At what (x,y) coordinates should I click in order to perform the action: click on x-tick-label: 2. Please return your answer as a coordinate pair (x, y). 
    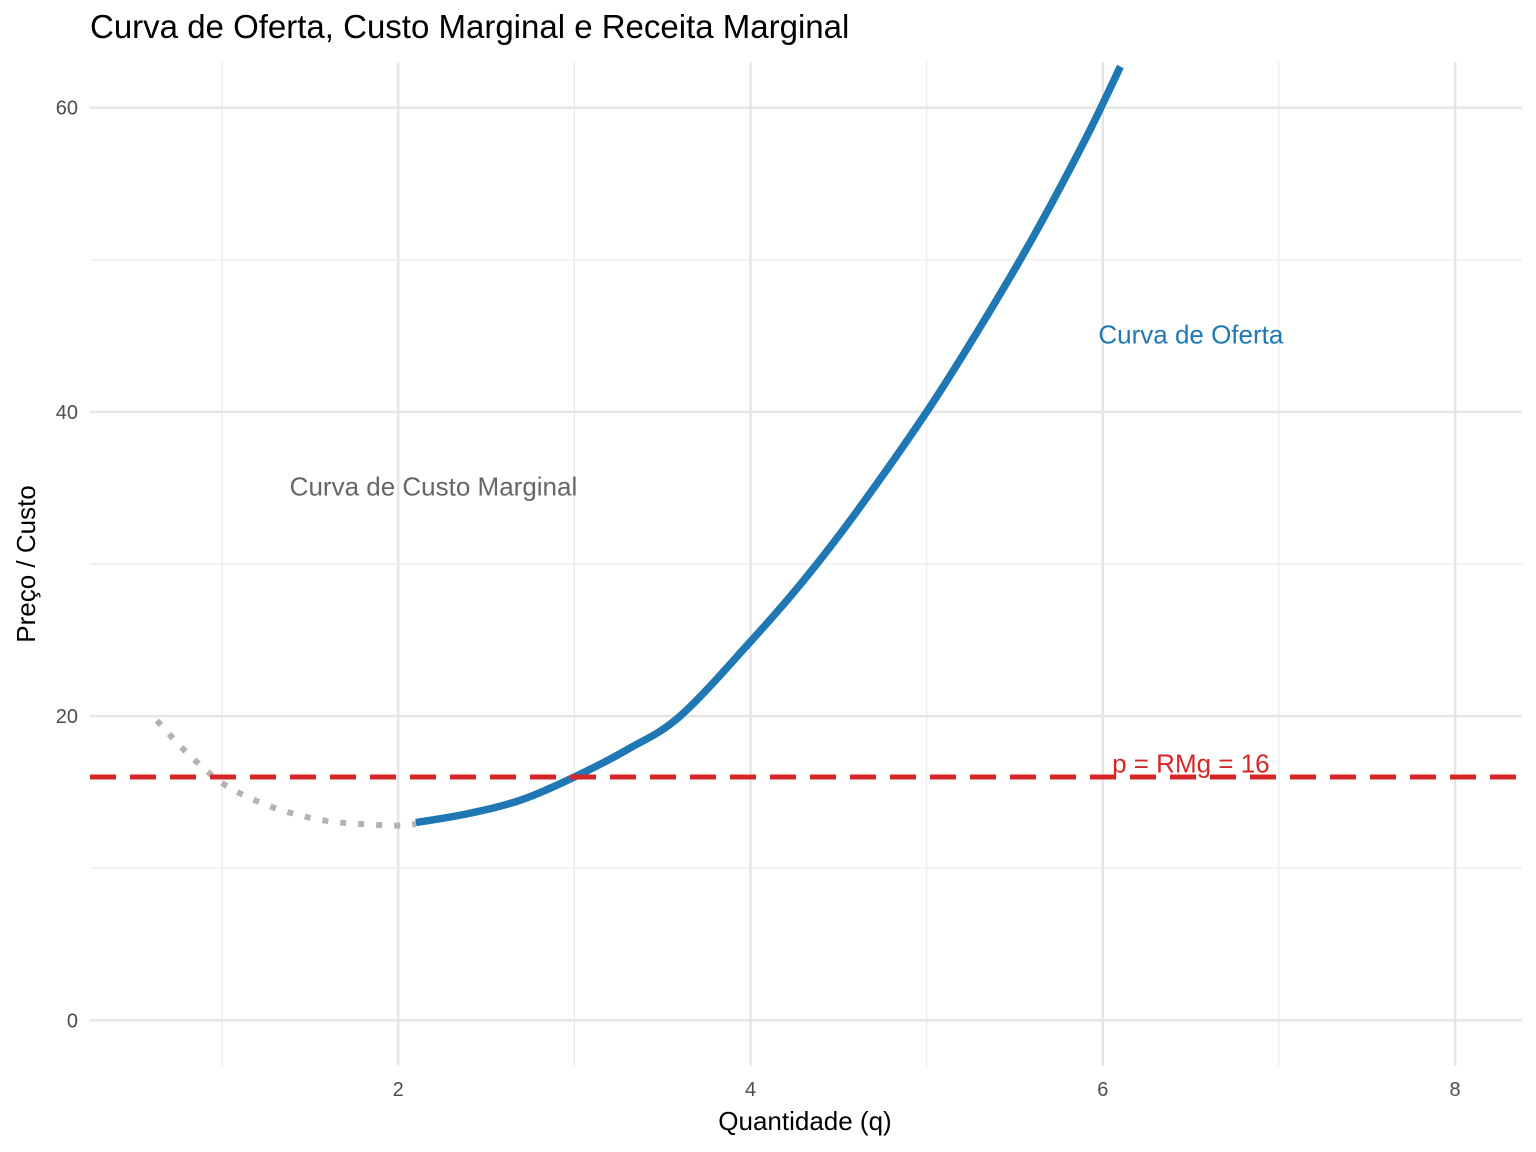
    Looking at the image, I should click on (398, 1090).